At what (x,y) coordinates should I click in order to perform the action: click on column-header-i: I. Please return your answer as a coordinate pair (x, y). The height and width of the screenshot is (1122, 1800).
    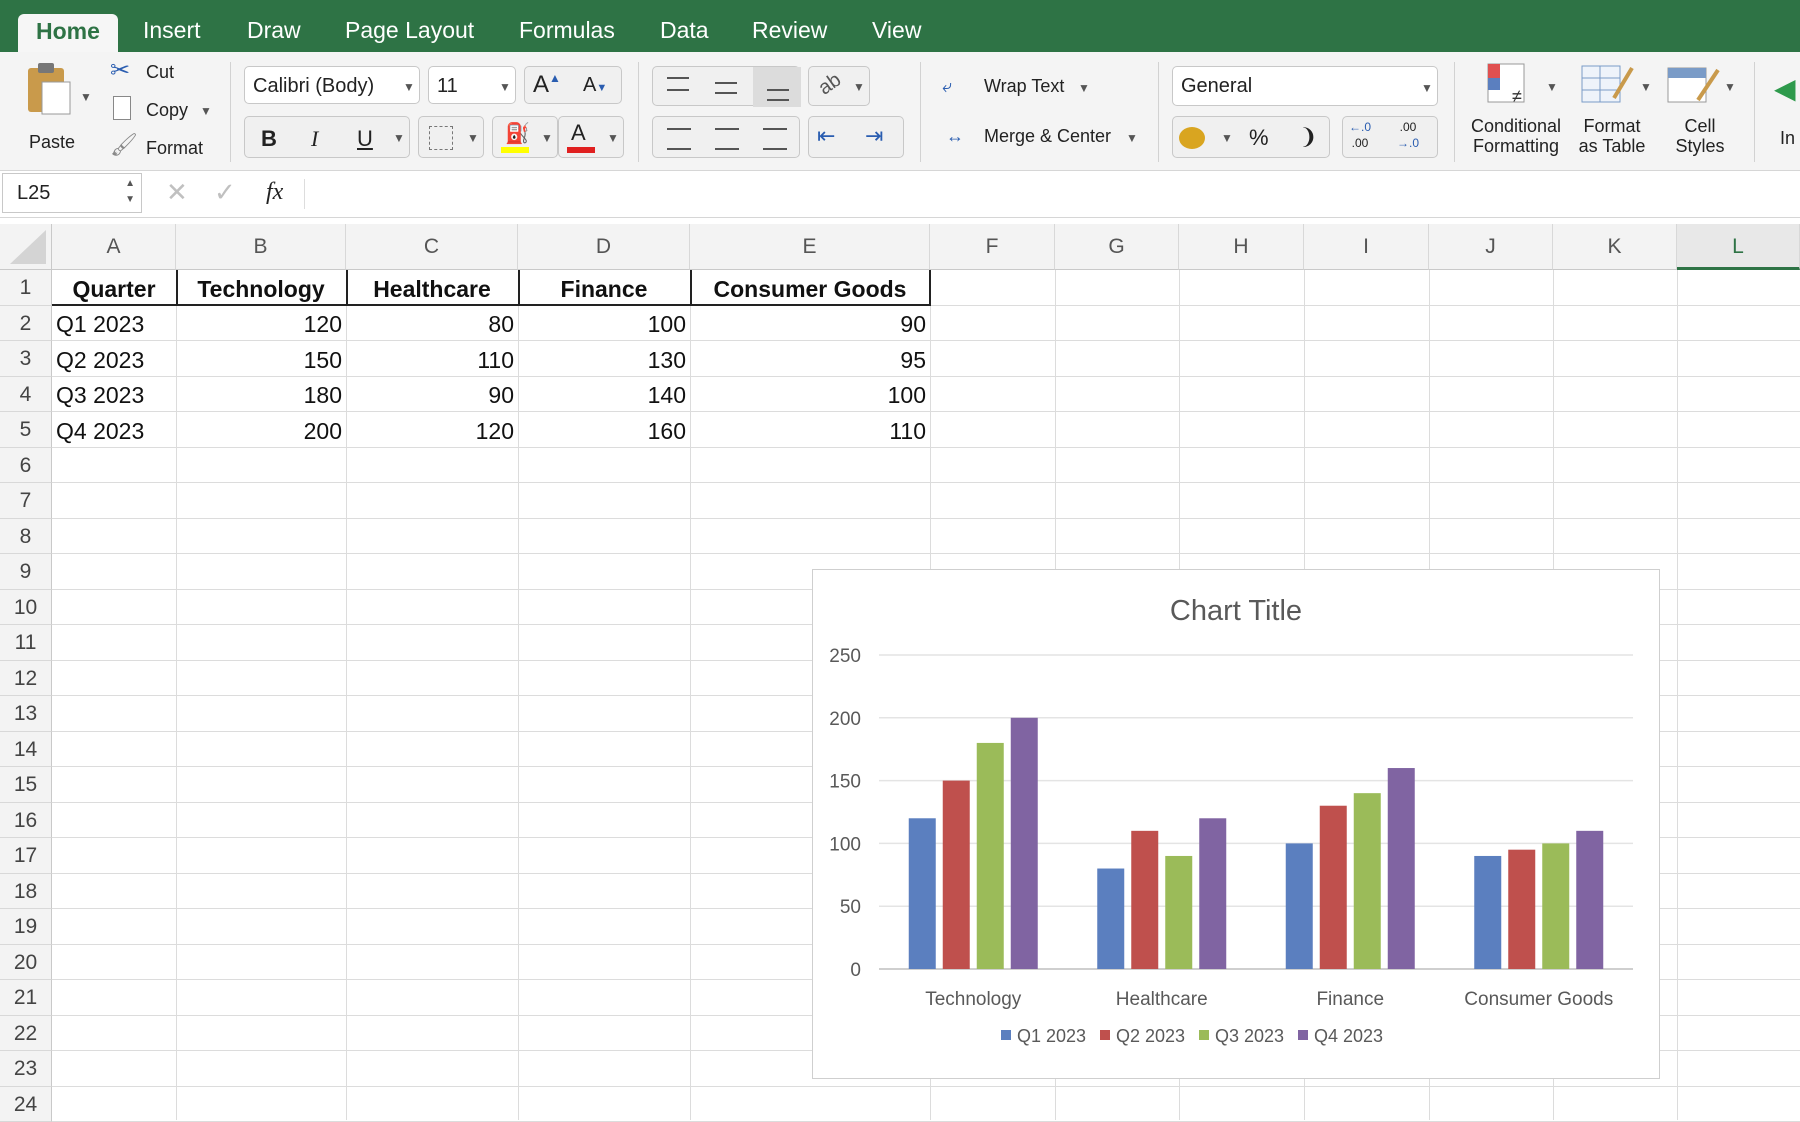
    Looking at the image, I should click on (1366, 247).